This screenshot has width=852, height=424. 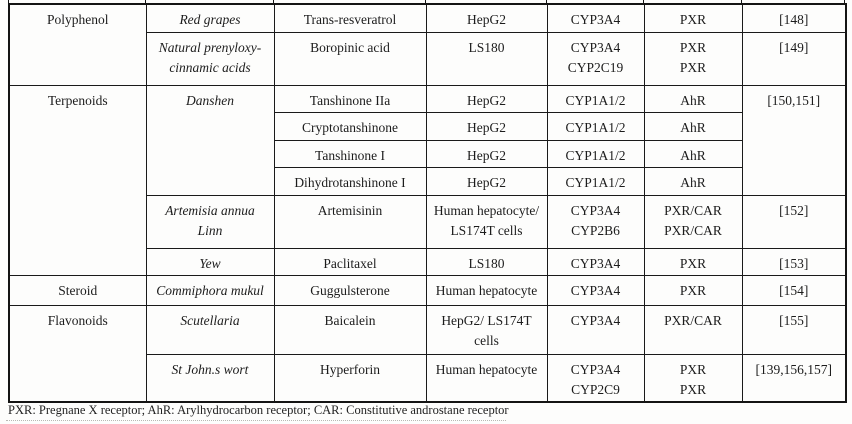 I want to click on table-row: Dihydrotanshinone I HepG2 CYP1A1/2 AhR, so click(x=427, y=181).